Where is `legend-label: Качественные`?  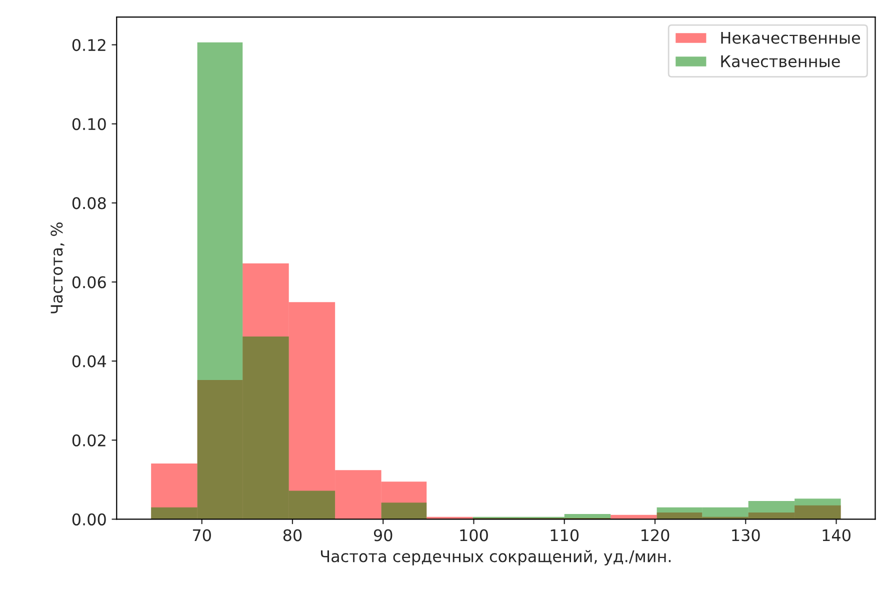 legend-label: Качественные is located at coordinates (780, 61).